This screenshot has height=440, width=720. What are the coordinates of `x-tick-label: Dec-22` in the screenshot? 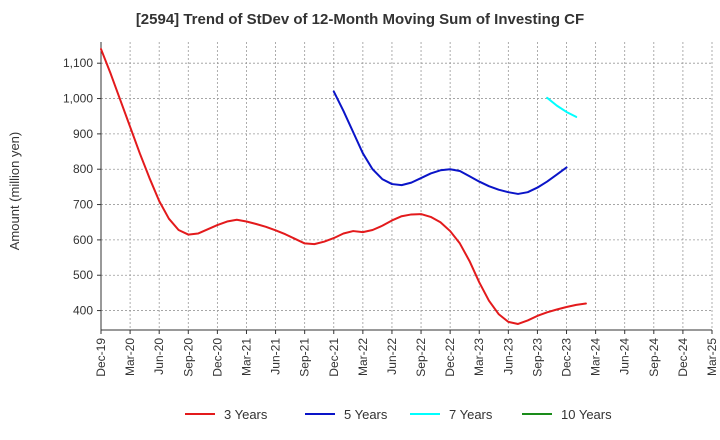 It's located at (450, 357).